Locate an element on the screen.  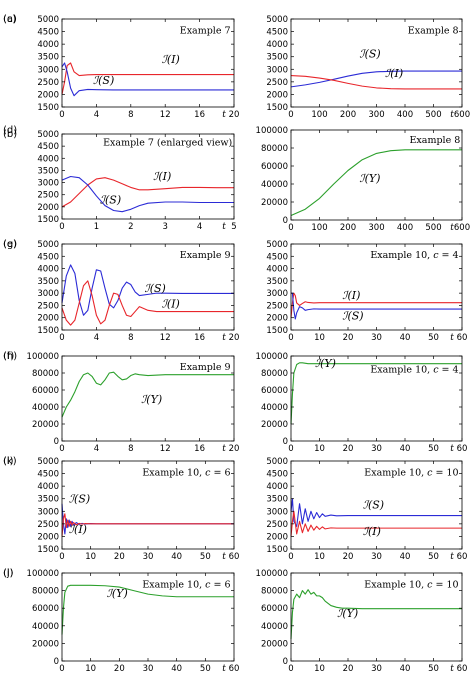
panel-label: (d) is located at coordinates (10, 130).